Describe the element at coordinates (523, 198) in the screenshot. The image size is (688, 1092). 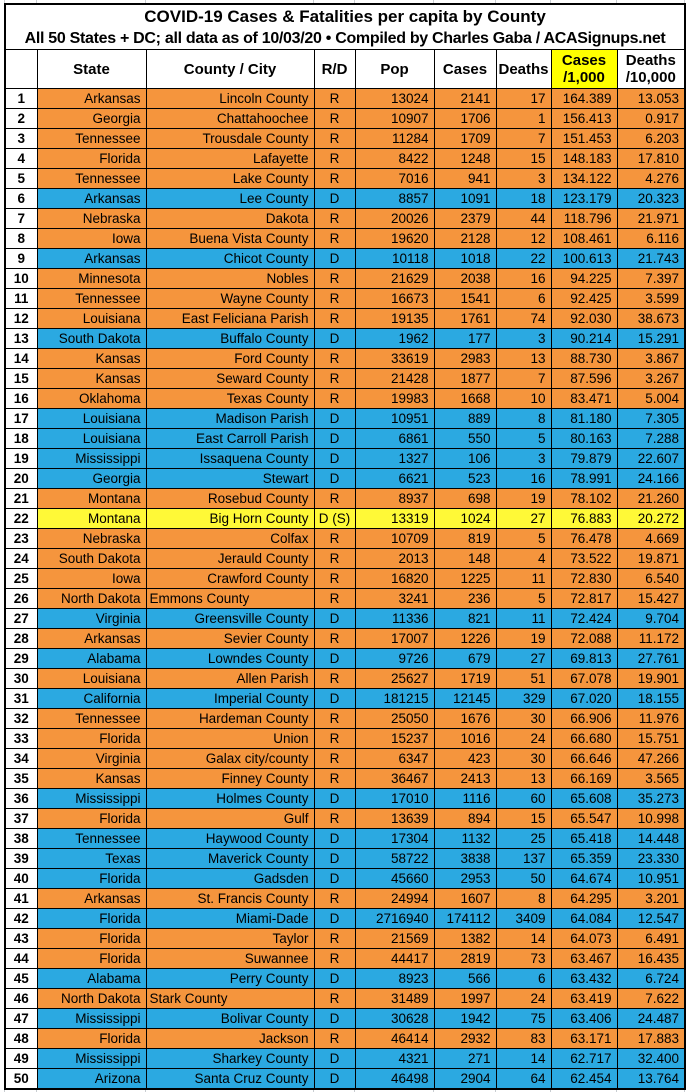
I see `cell-deaths: 18` at that location.